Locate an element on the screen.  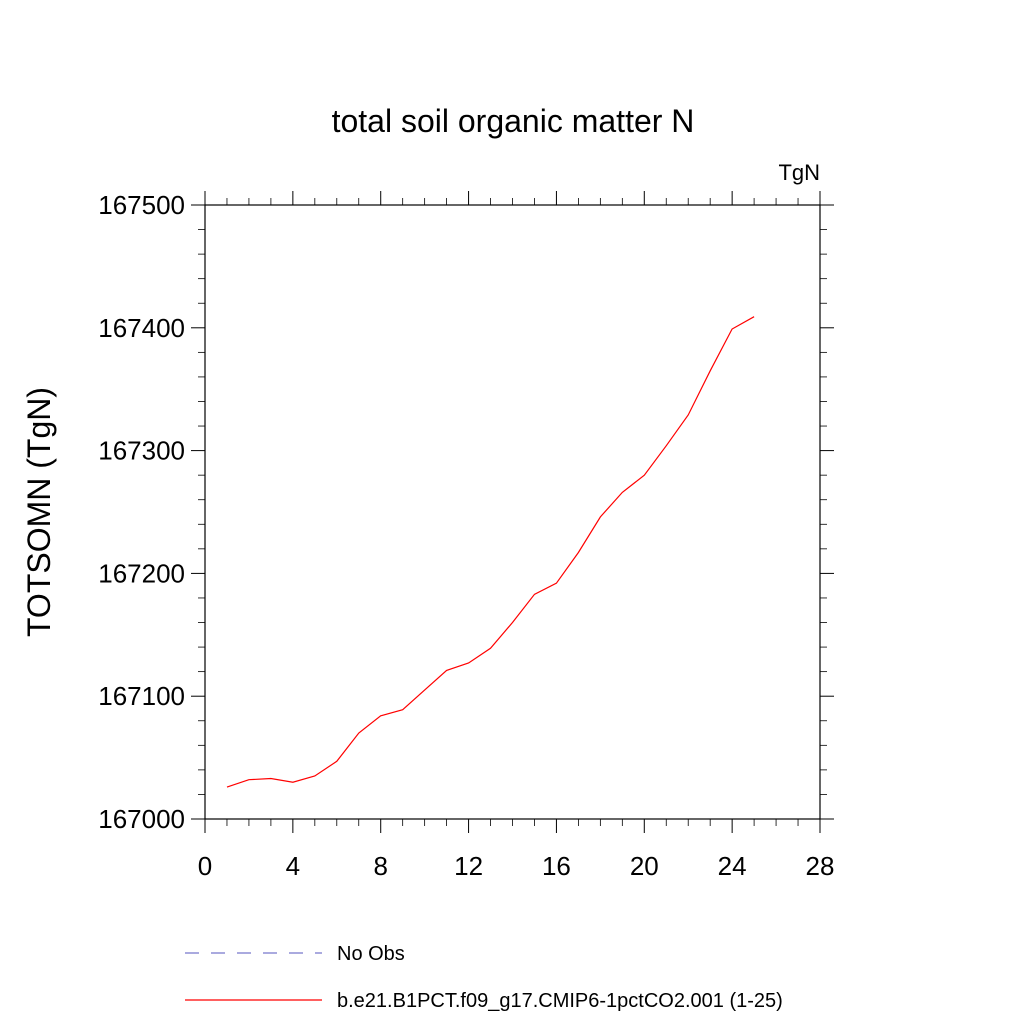
x-tick-label: 16 is located at coordinates (556, 866).